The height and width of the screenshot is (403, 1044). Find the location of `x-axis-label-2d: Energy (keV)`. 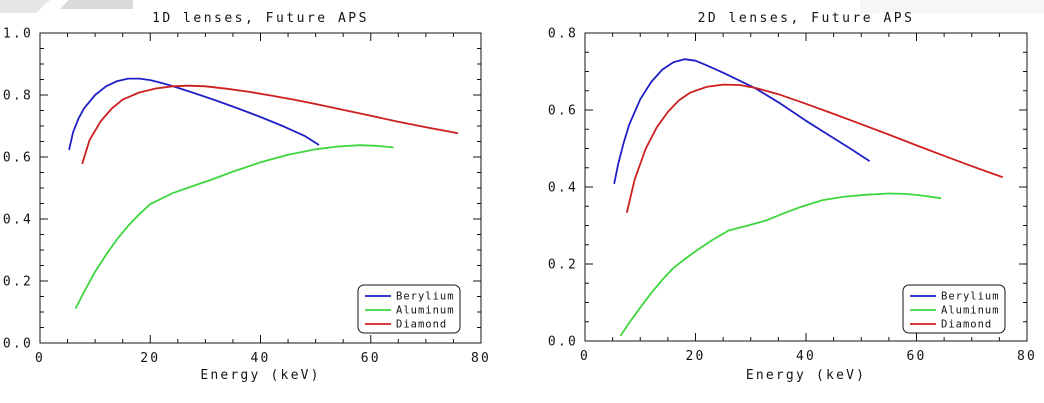

x-axis-label-2d: Energy (keV) is located at coordinates (806, 375).